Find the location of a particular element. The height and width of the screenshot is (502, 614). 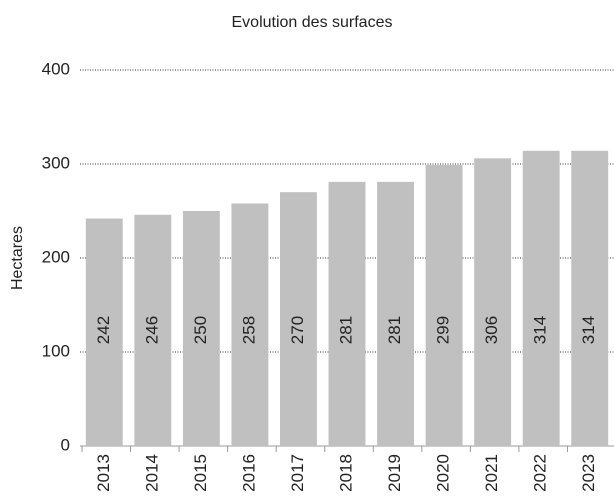

data-label: 299 is located at coordinates (443, 330).